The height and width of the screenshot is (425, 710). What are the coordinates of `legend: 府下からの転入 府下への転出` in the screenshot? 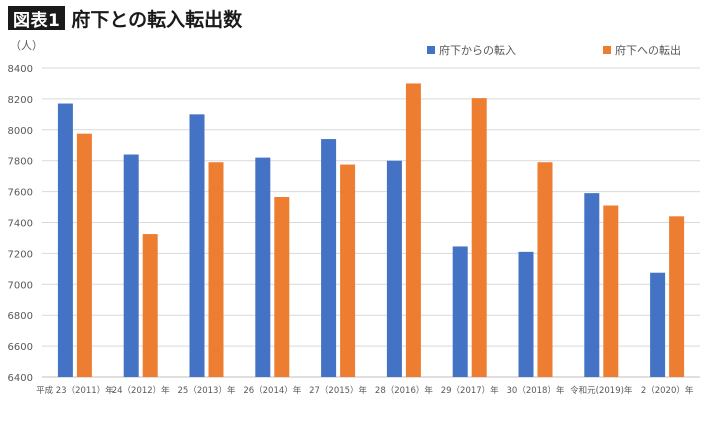 It's located at (554, 50).